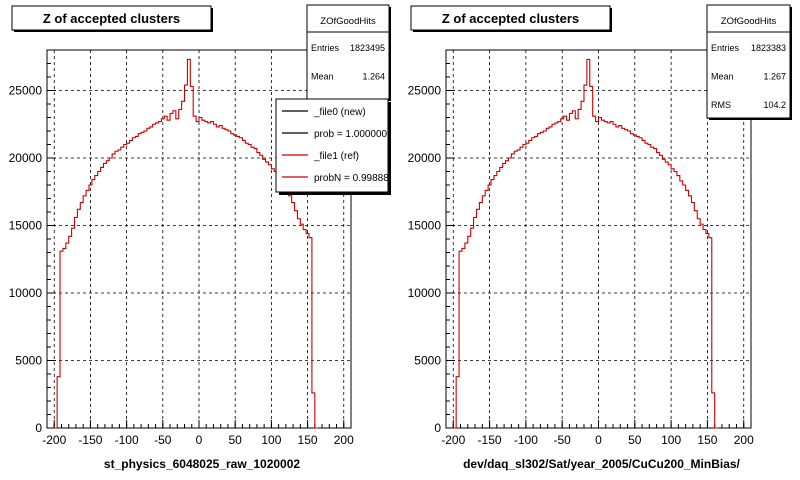 This screenshot has width=800, height=480. What do you see at coordinates (774, 105) in the screenshot?
I see `stats-value: 104.2` at bounding box center [774, 105].